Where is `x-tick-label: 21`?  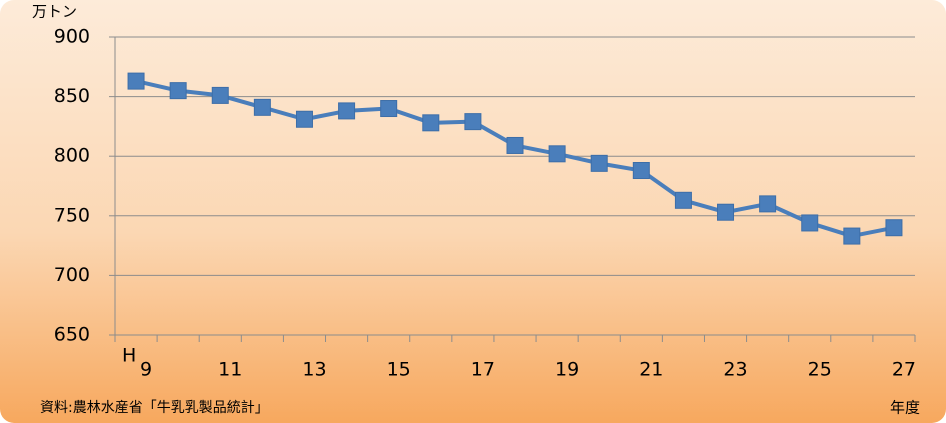 x-tick-label: 21 is located at coordinates (651, 370).